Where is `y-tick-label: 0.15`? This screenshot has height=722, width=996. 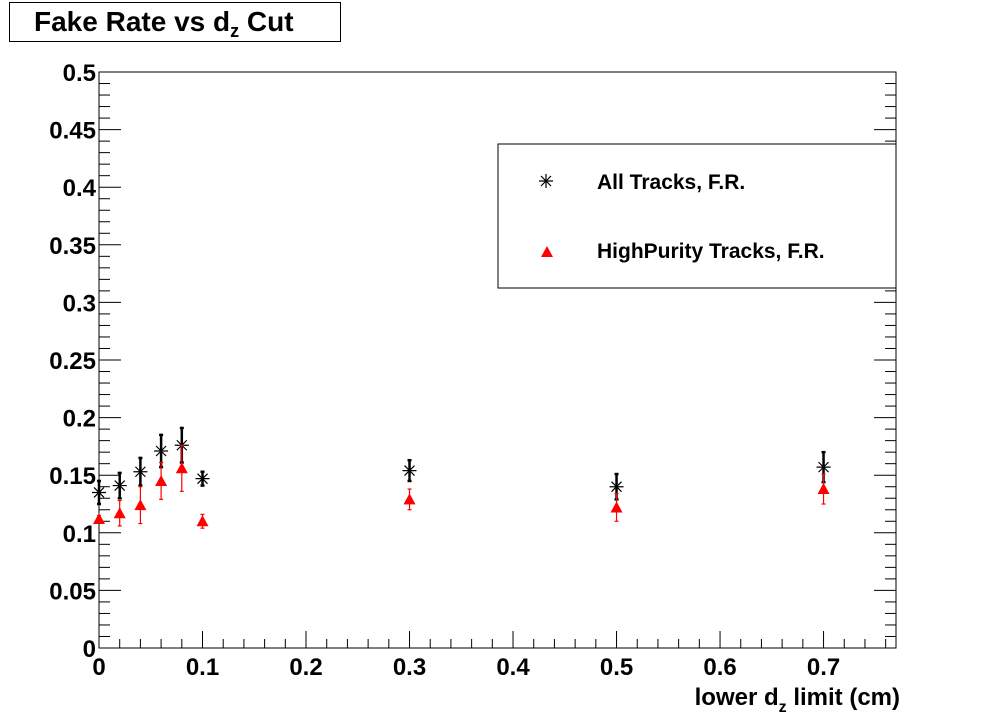 y-tick-label: 0.15 is located at coordinates (72, 476).